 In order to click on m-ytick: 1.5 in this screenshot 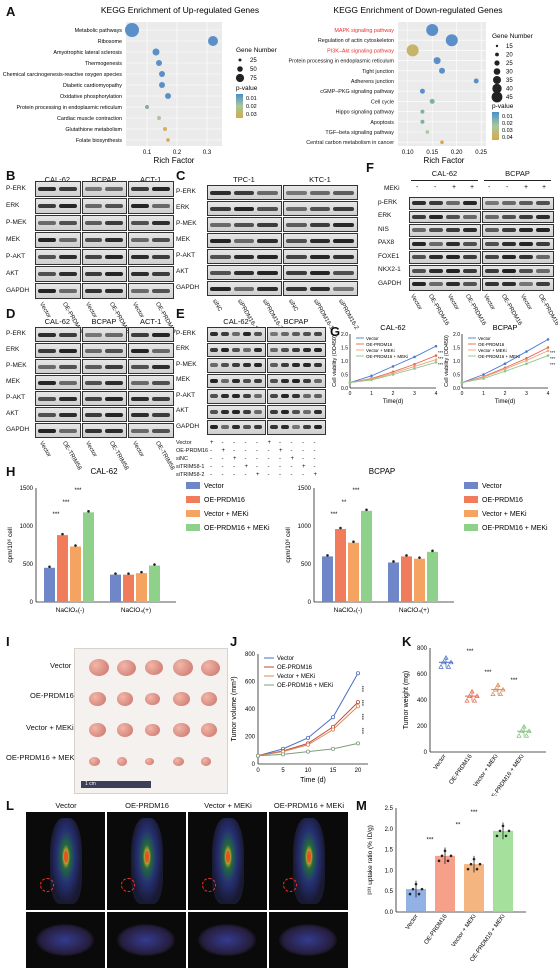, I will do `click(389, 851)`.